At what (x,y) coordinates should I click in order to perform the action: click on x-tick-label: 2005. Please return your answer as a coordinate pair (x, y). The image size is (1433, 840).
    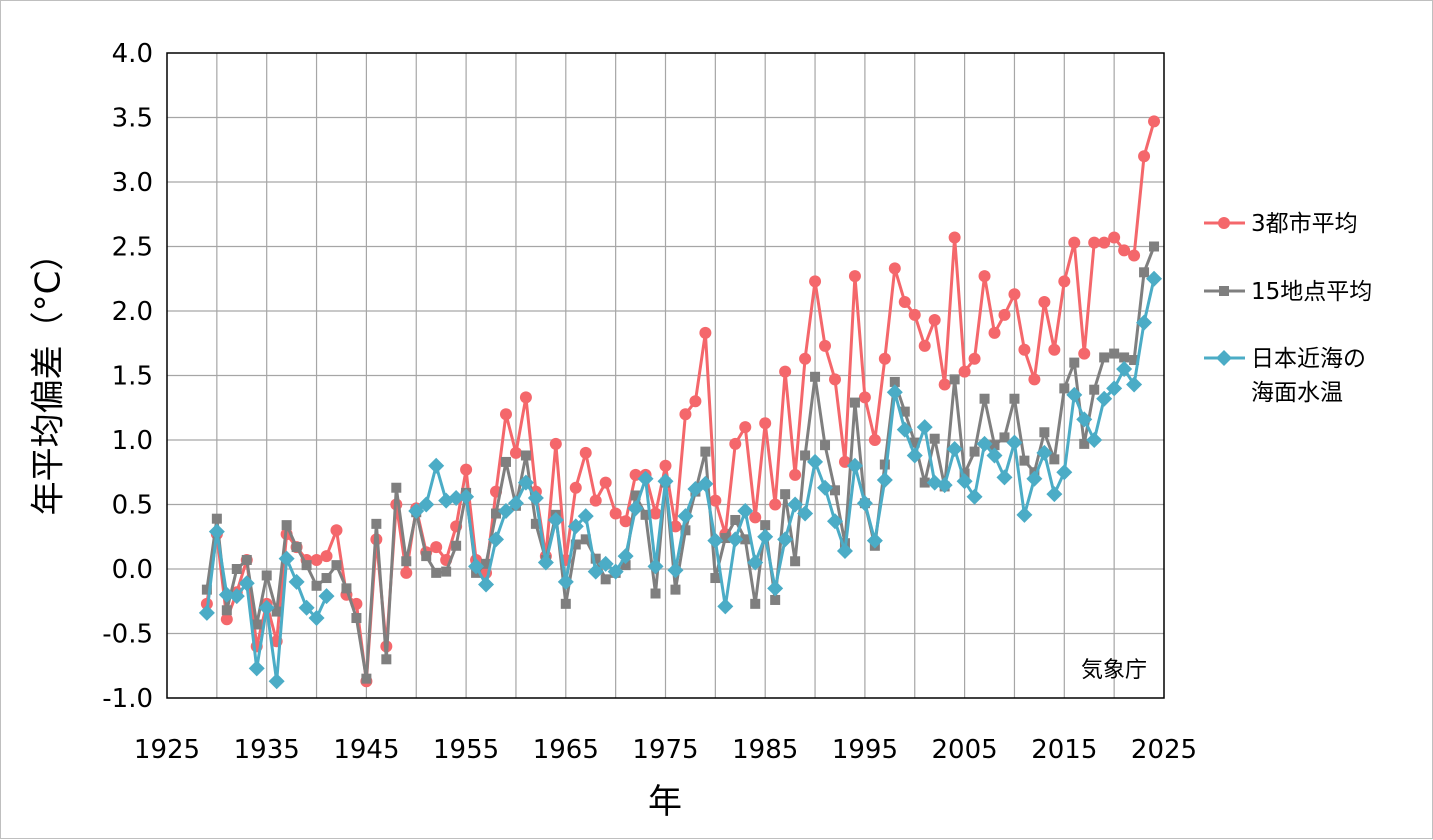
    Looking at the image, I should click on (965, 750).